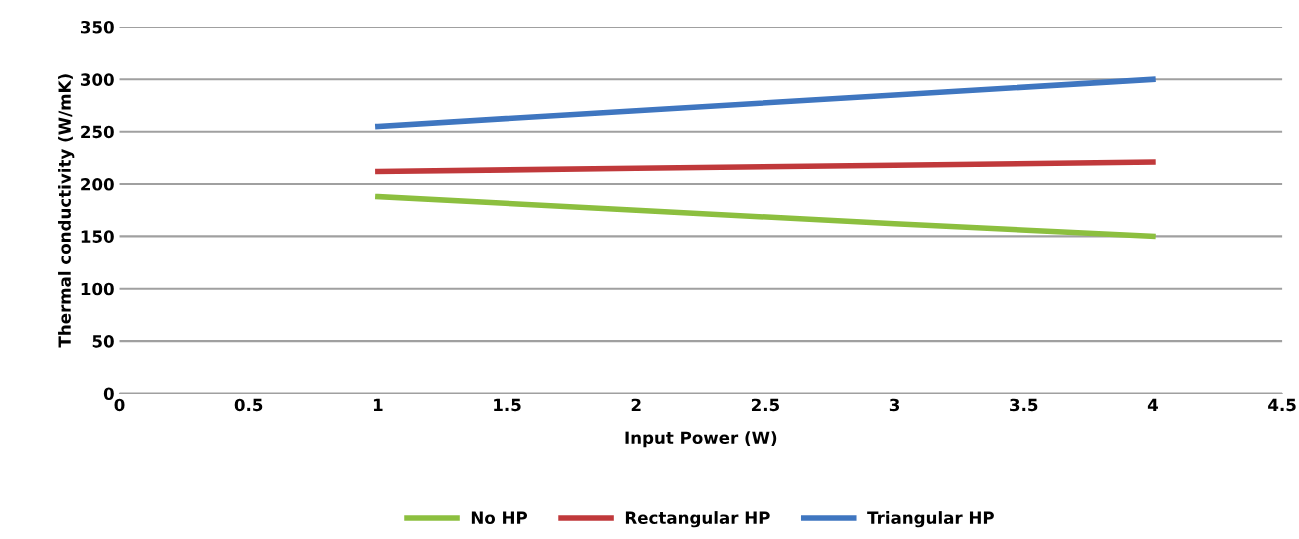  I want to click on y-tick-label: 150, so click(97, 236).